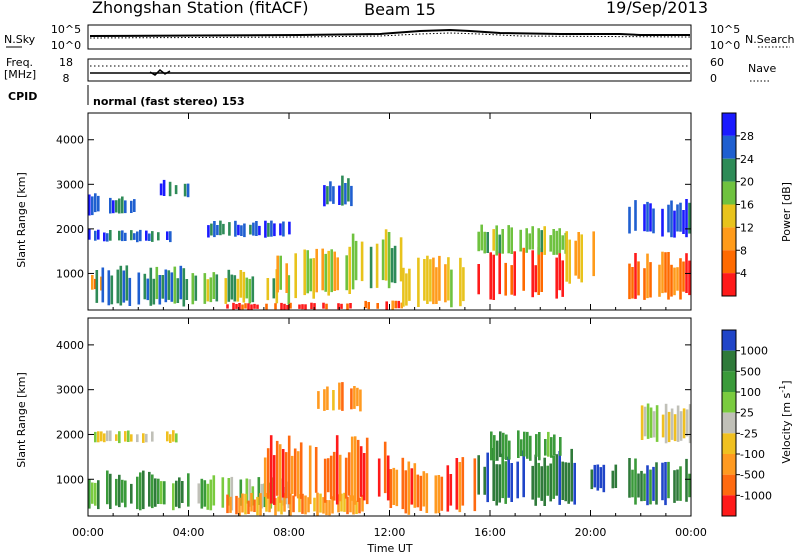 This screenshot has width=800, height=554. I want to click on velocity-echo-region, so click(526, 445).